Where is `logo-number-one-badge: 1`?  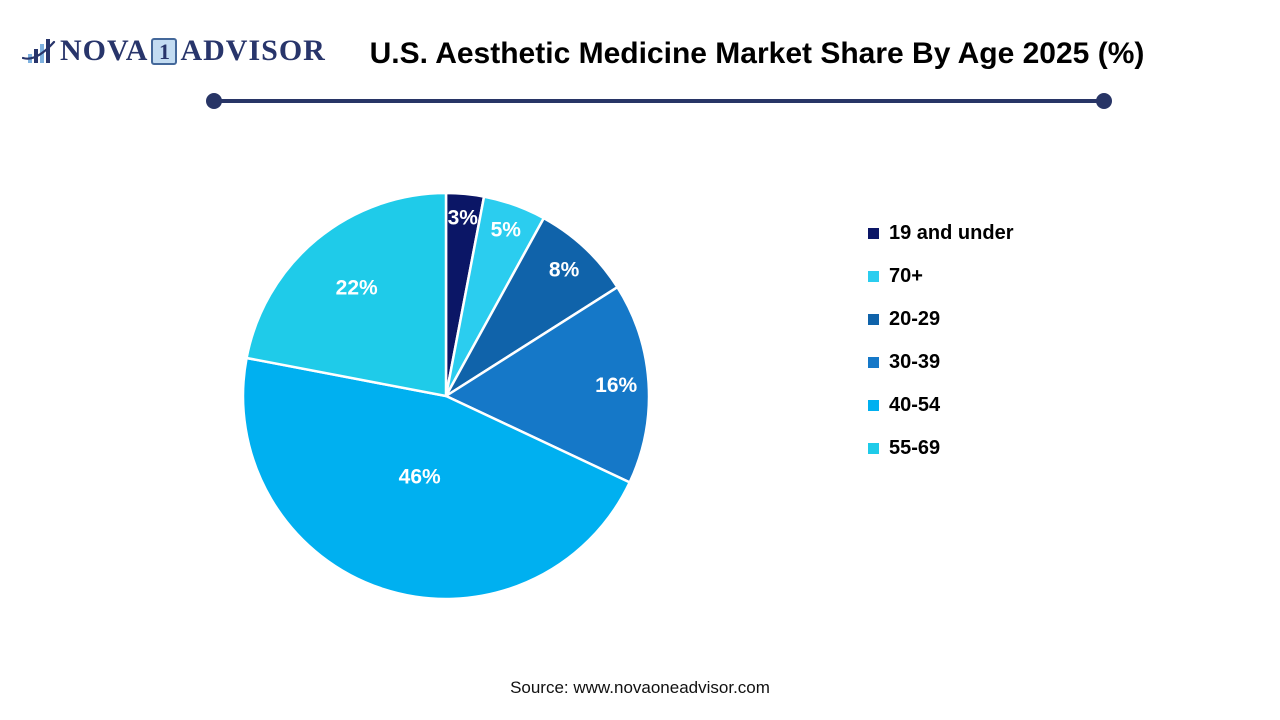 logo-number-one-badge: 1 is located at coordinates (164, 51).